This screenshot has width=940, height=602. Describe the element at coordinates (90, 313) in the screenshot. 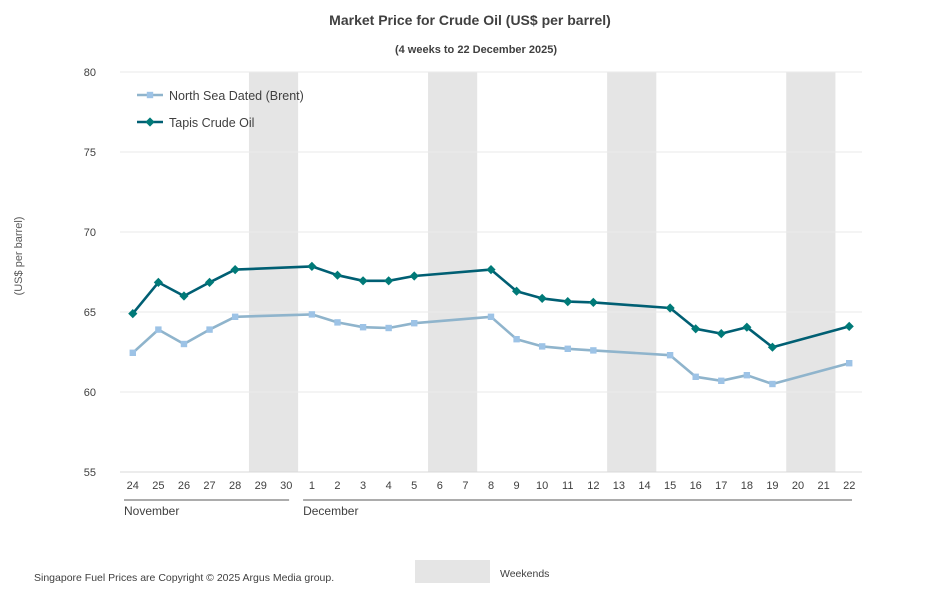

I see `y-tick-label: 65` at that location.